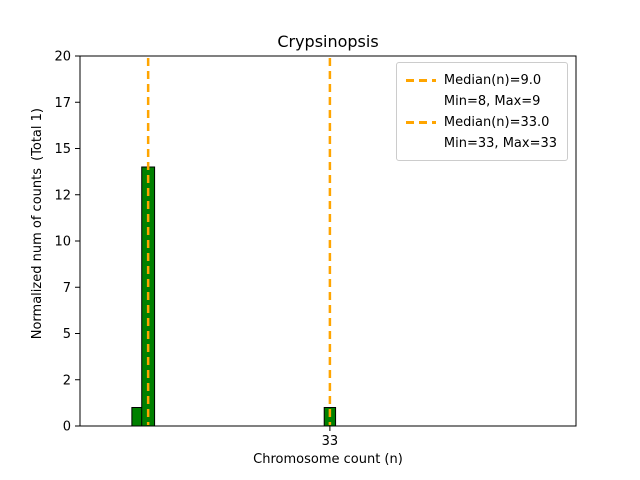 This screenshot has height=480, width=640. Describe the element at coordinates (37, 254) in the screenshot. I see `y-axis-label: Normalized num of counts` at that location.